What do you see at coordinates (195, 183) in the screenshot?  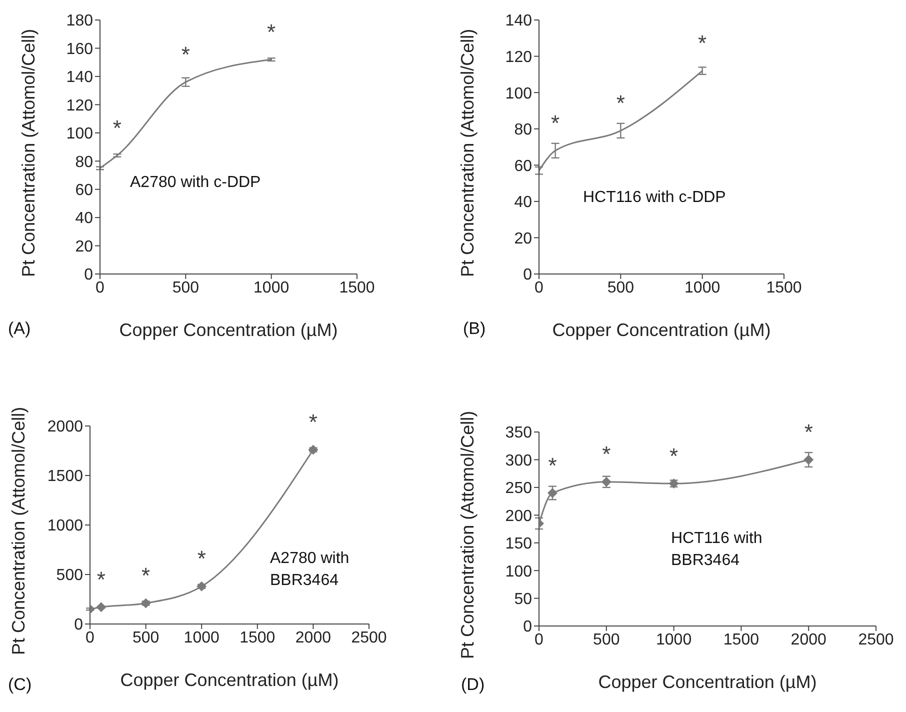 I see `annotation: A2780 with c-DDP` at bounding box center [195, 183].